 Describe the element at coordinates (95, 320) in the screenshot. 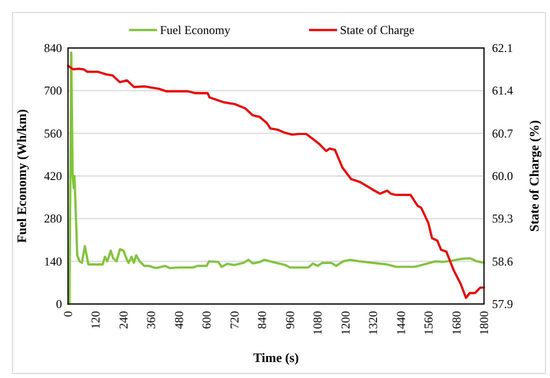

I see `x-tick-label: 120` at that location.